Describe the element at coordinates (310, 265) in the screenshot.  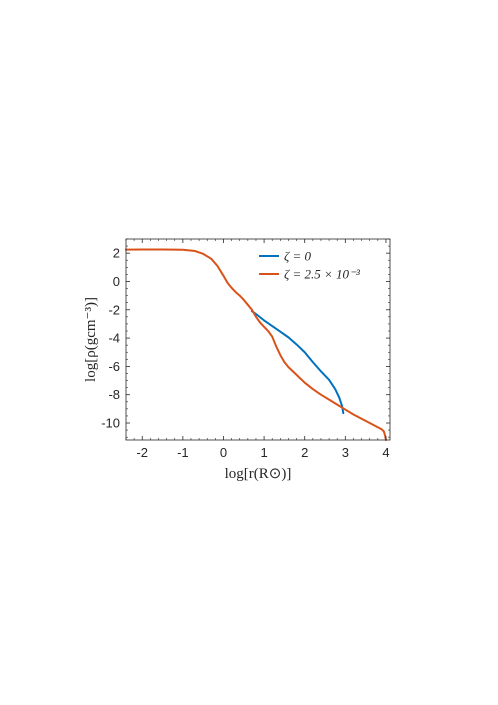
I see `legend: ζ = 0 ζ = 2.5 × 10⁻³` at that location.